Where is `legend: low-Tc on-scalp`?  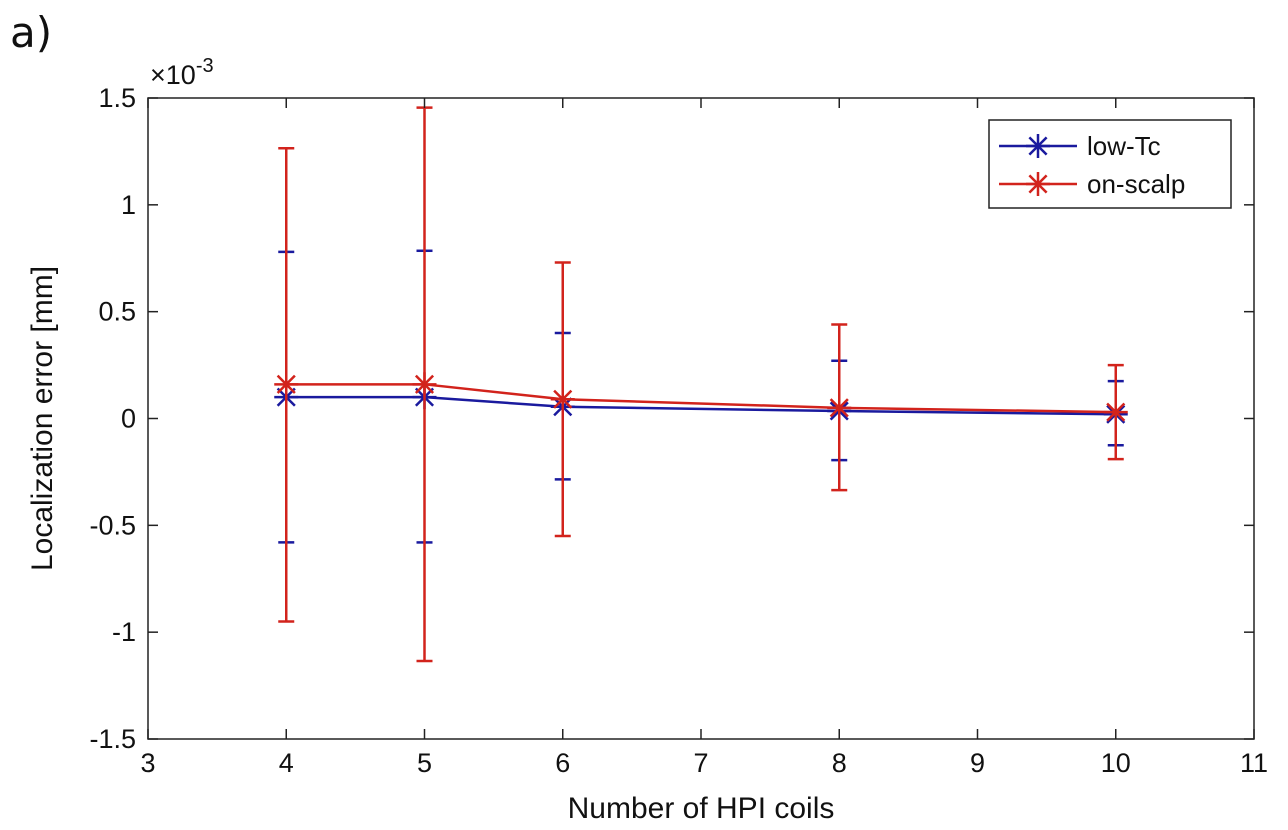 legend: low-Tc on-scalp is located at coordinates (1110, 164).